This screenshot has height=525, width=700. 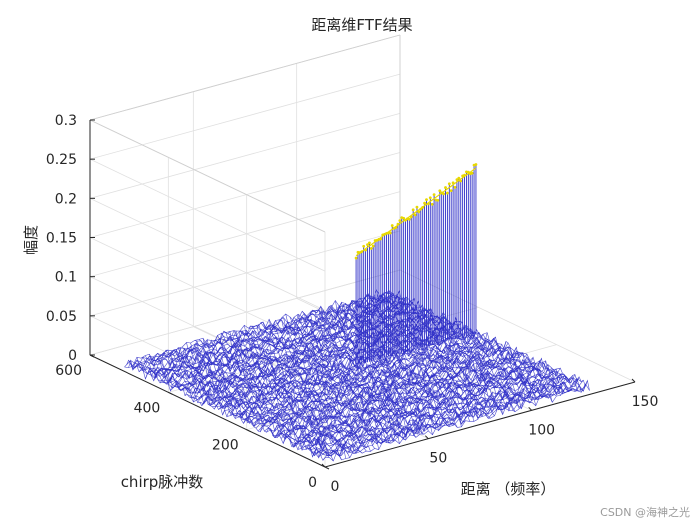 I want to click on z-tick-label: 0.05, so click(x=61, y=317).